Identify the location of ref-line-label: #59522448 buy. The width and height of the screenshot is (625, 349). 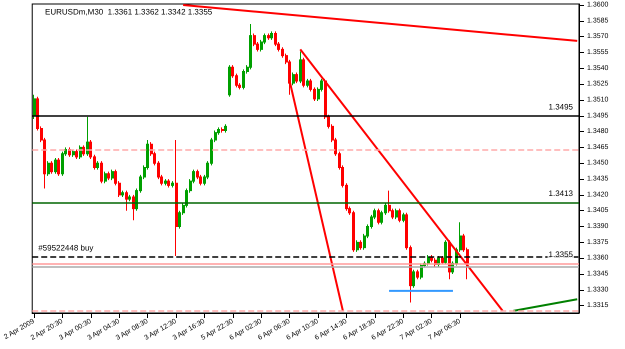
(66, 248).